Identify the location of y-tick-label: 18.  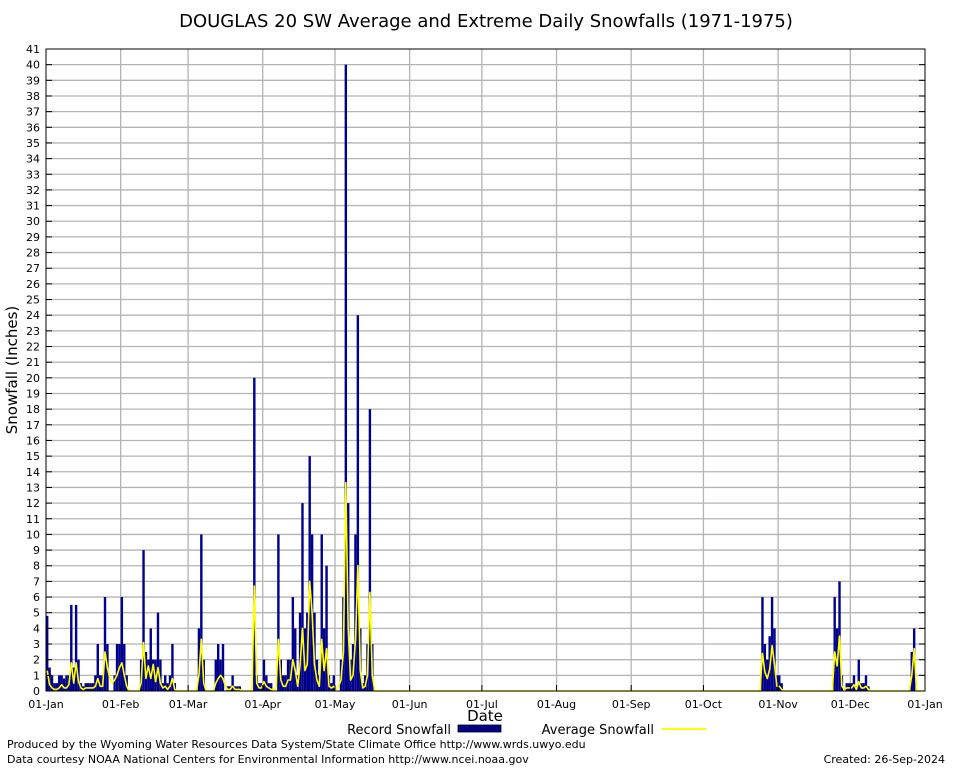
(33, 409).